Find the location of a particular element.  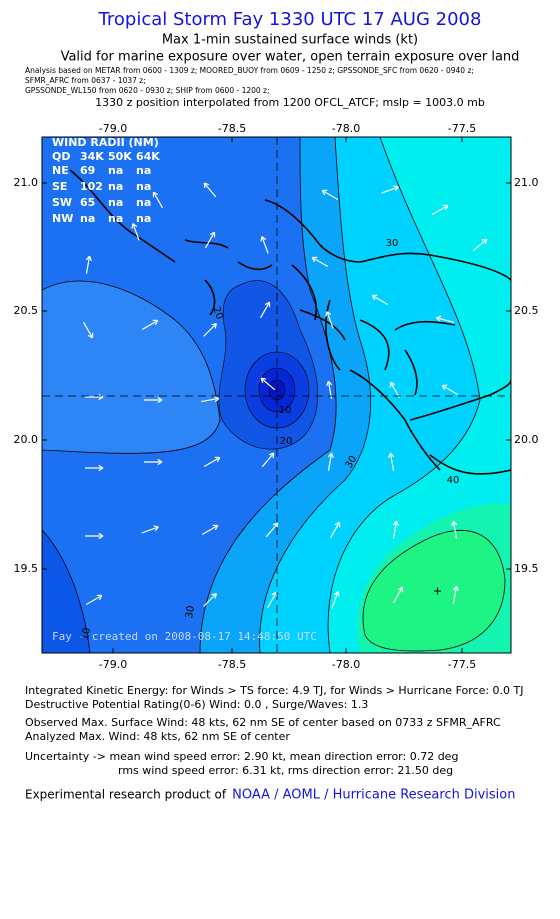

radii-cell: NW is located at coordinates (62, 218).